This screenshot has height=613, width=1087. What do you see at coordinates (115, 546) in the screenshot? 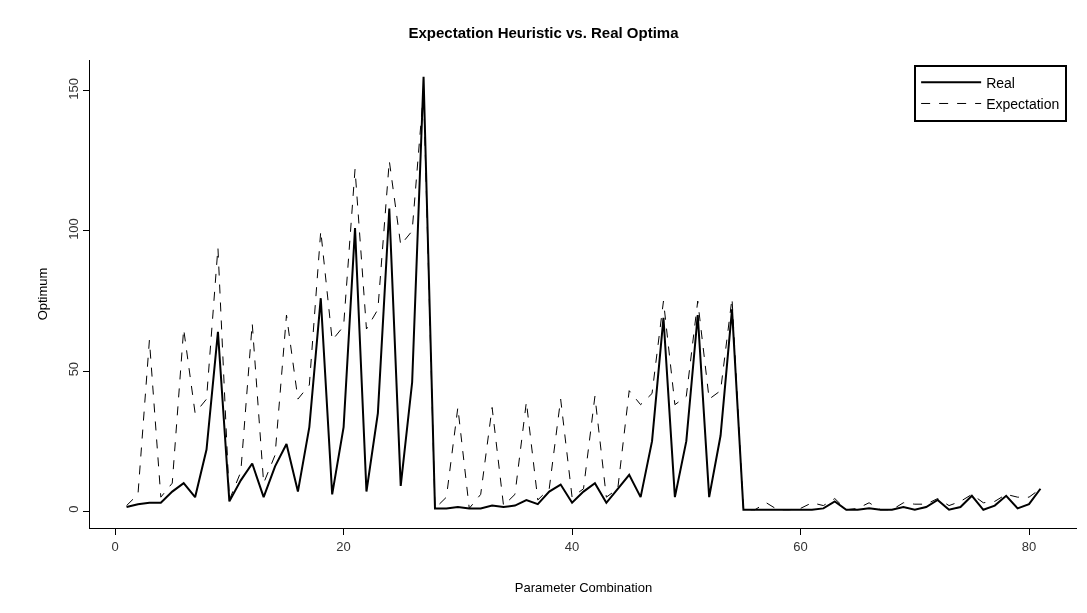
I see `x-tick-label: 0` at bounding box center [115, 546].